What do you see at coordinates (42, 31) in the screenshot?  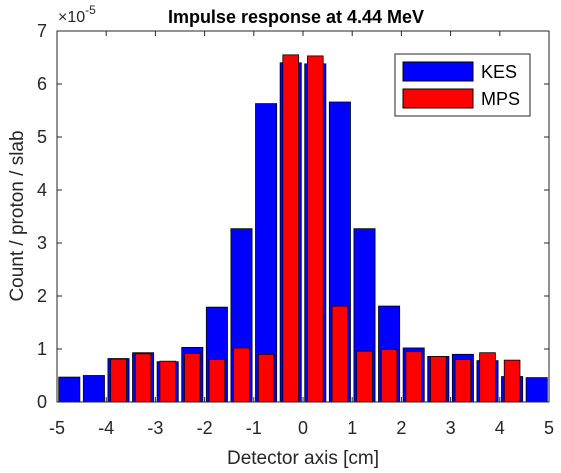 I see `y-tick-label-7: 7` at bounding box center [42, 31].